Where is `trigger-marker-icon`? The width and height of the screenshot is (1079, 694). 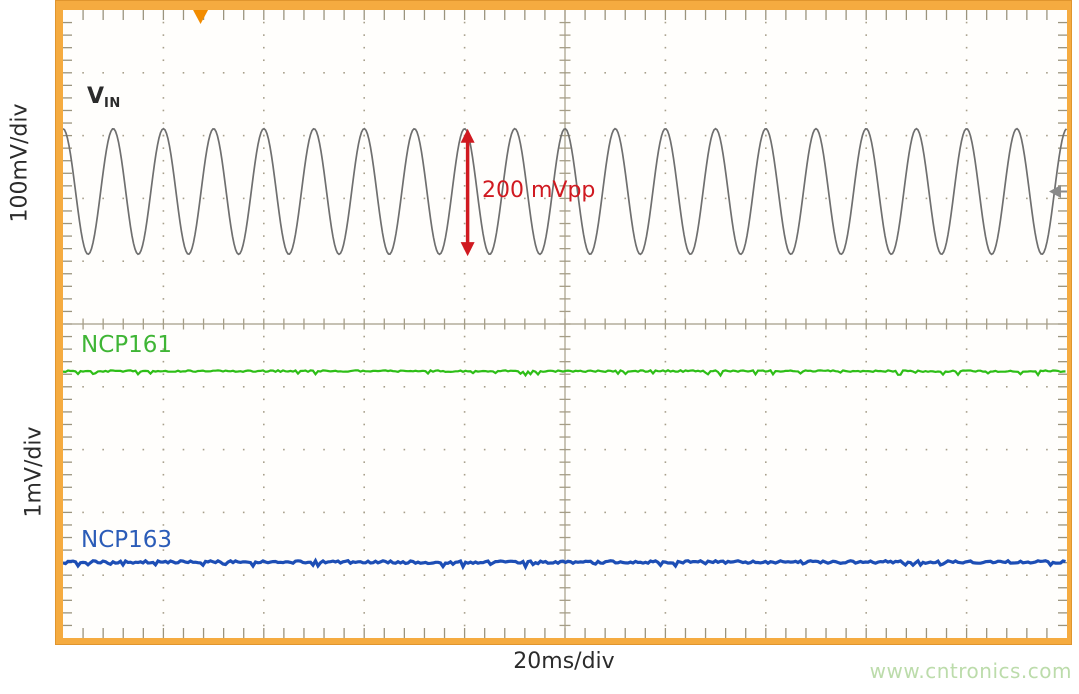
trigger-marker-icon is located at coordinates (201, 17).